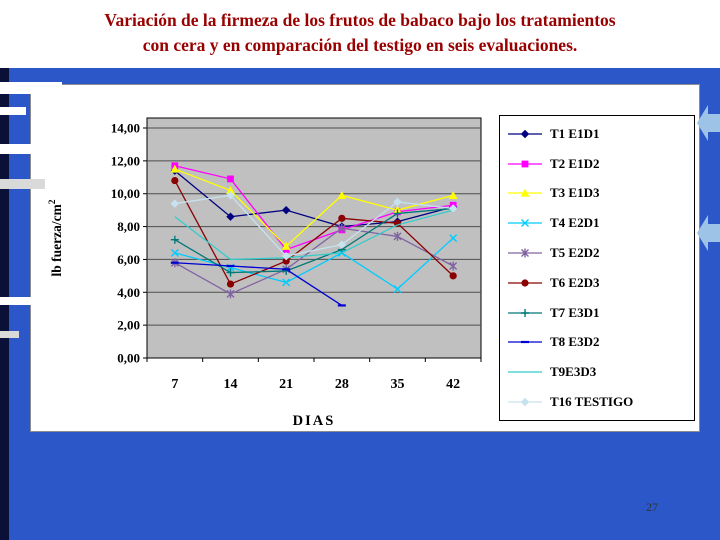 The image size is (720, 540). I want to click on legend-item: T6 E2D3, so click(599, 283).